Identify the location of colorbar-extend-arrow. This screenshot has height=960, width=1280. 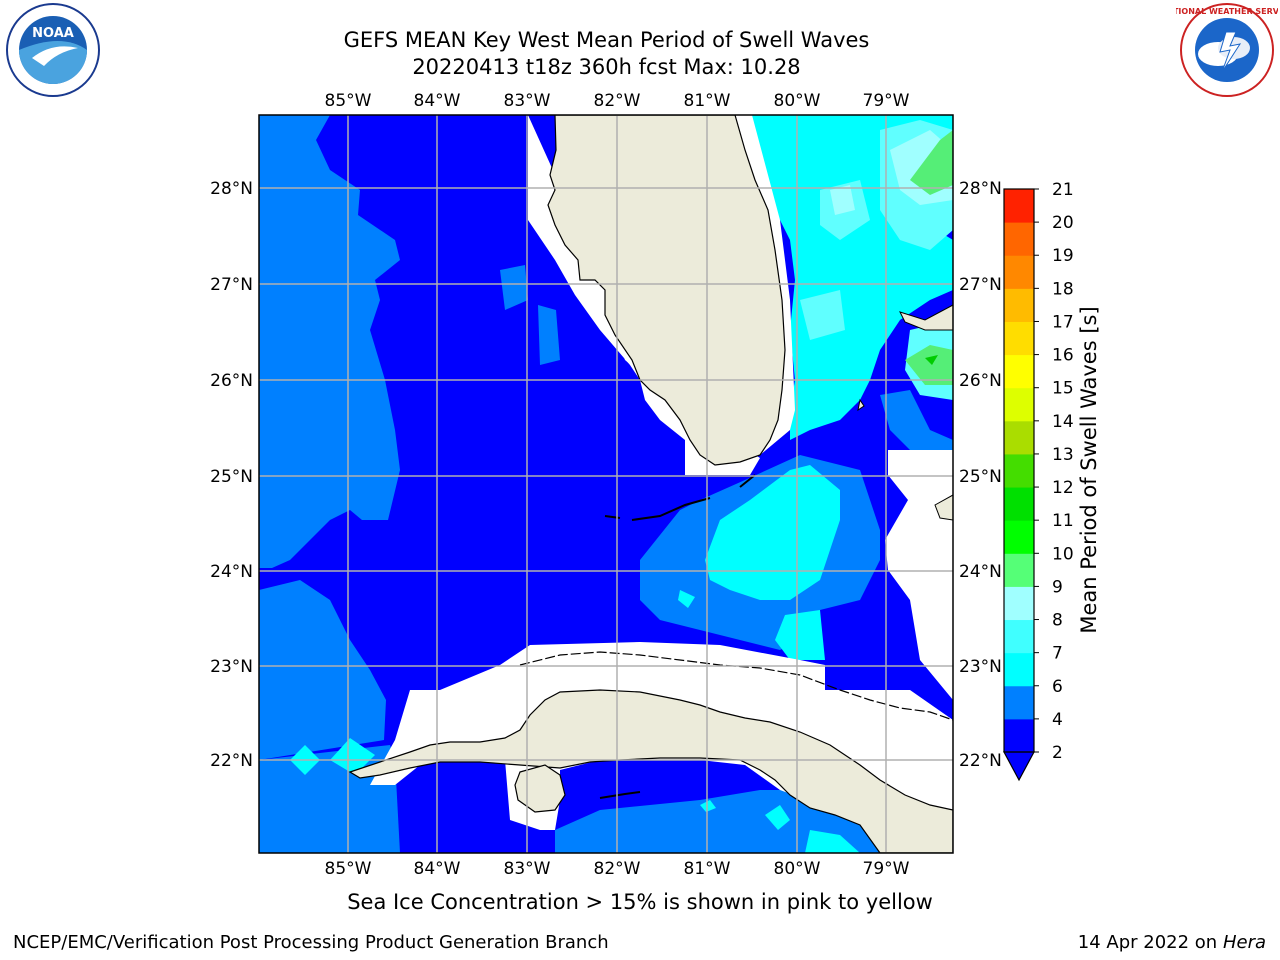
(1019, 766).